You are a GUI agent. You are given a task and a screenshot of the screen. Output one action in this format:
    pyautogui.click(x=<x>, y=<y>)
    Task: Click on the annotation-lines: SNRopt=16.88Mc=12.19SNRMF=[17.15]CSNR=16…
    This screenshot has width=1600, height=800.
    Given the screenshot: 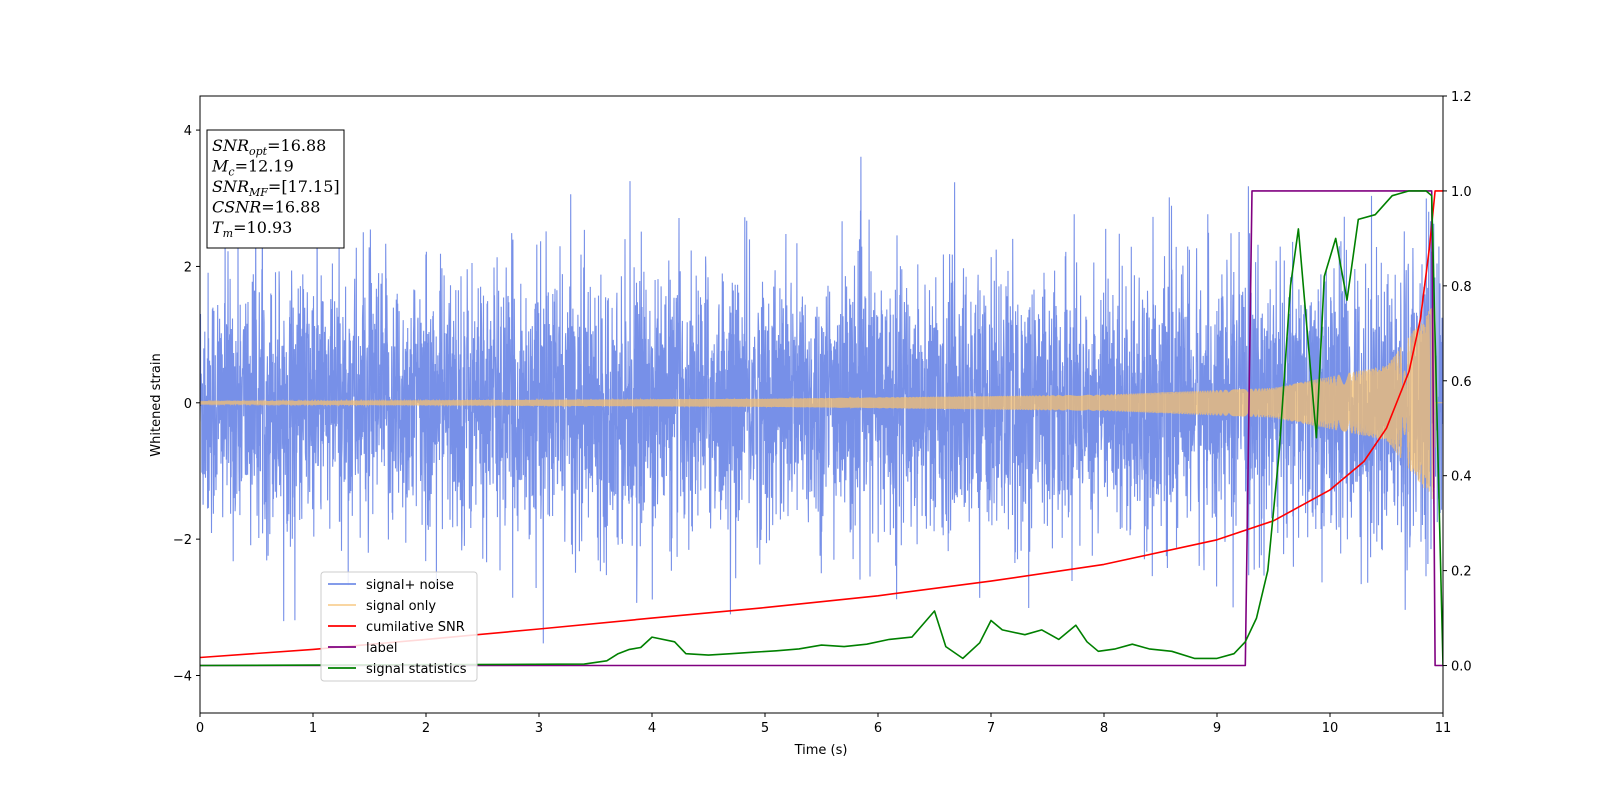 What is the action you would take?
    pyautogui.click(x=275, y=188)
    